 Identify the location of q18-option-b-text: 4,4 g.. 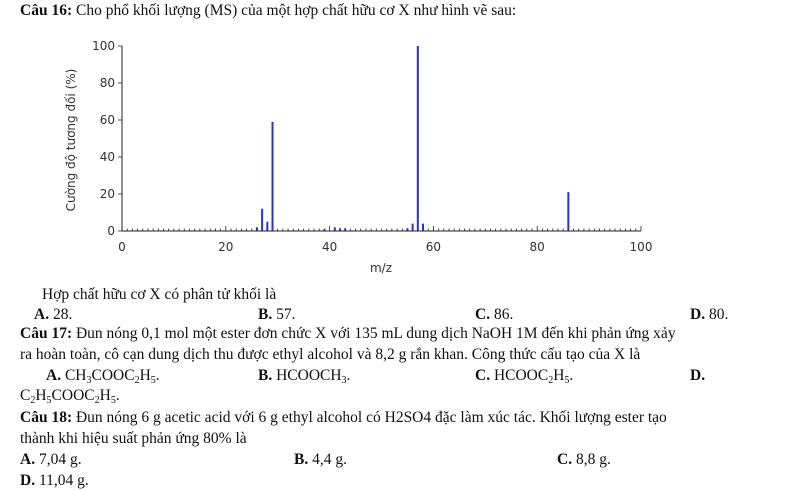
(329, 459).